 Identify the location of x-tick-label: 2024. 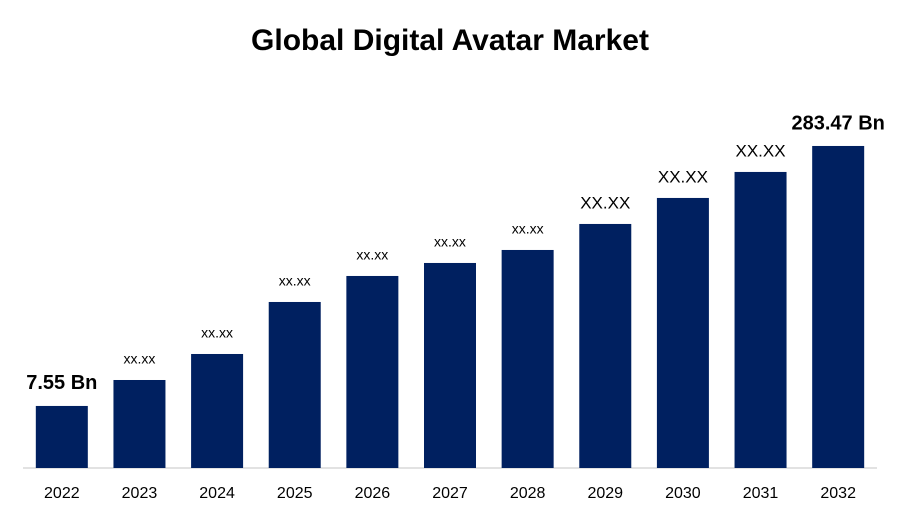
(217, 493).